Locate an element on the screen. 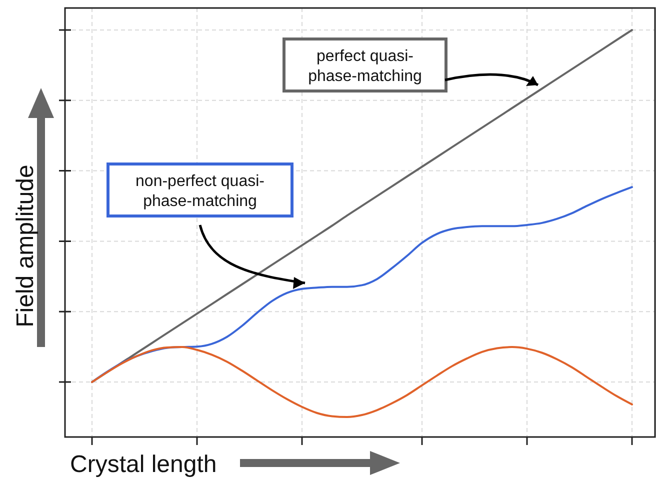  annotation: non-perfect quasi- phase-matching is located at coordinates (200, 191).